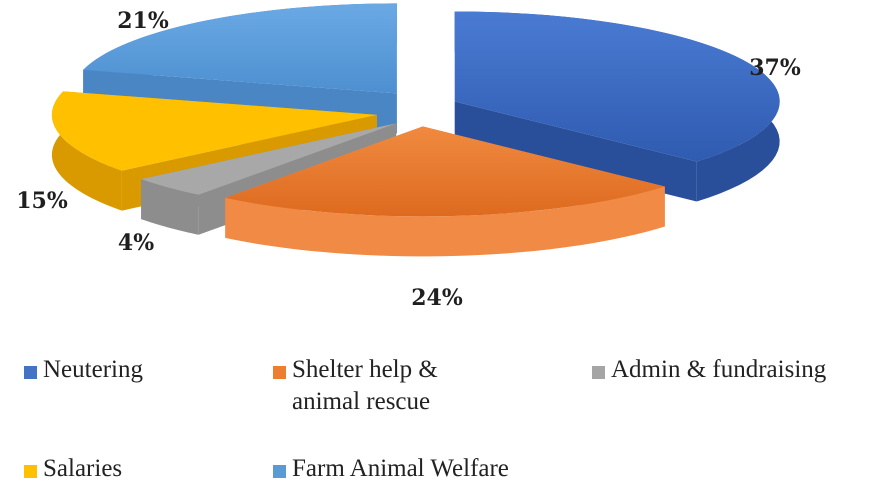 The height and width of the screenshot is (485, 876). I want to click on legend-item-admin: Admin & fundraising, so click(709, 370).